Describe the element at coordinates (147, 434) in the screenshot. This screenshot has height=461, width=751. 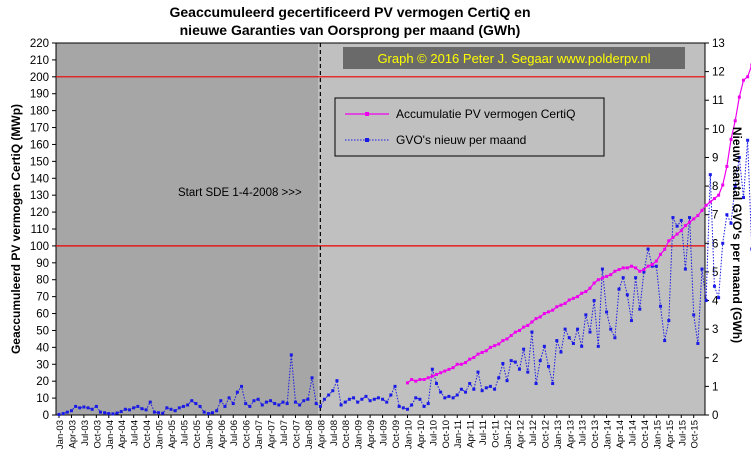
I see `x-tick-label: Oct-04` at that location.